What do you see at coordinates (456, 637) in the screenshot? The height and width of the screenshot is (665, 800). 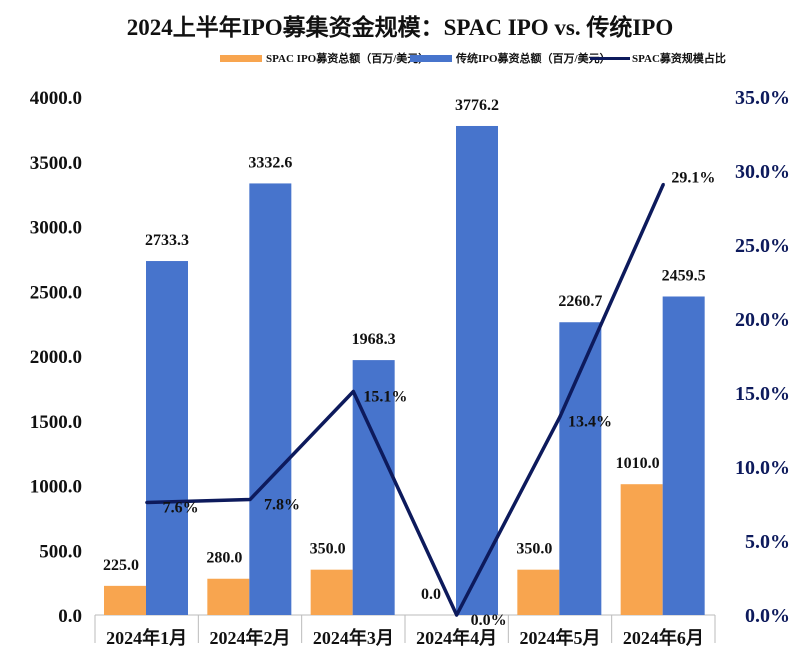 I see `x-tick-label: 2024年4月` at bounding box center [456, 637].